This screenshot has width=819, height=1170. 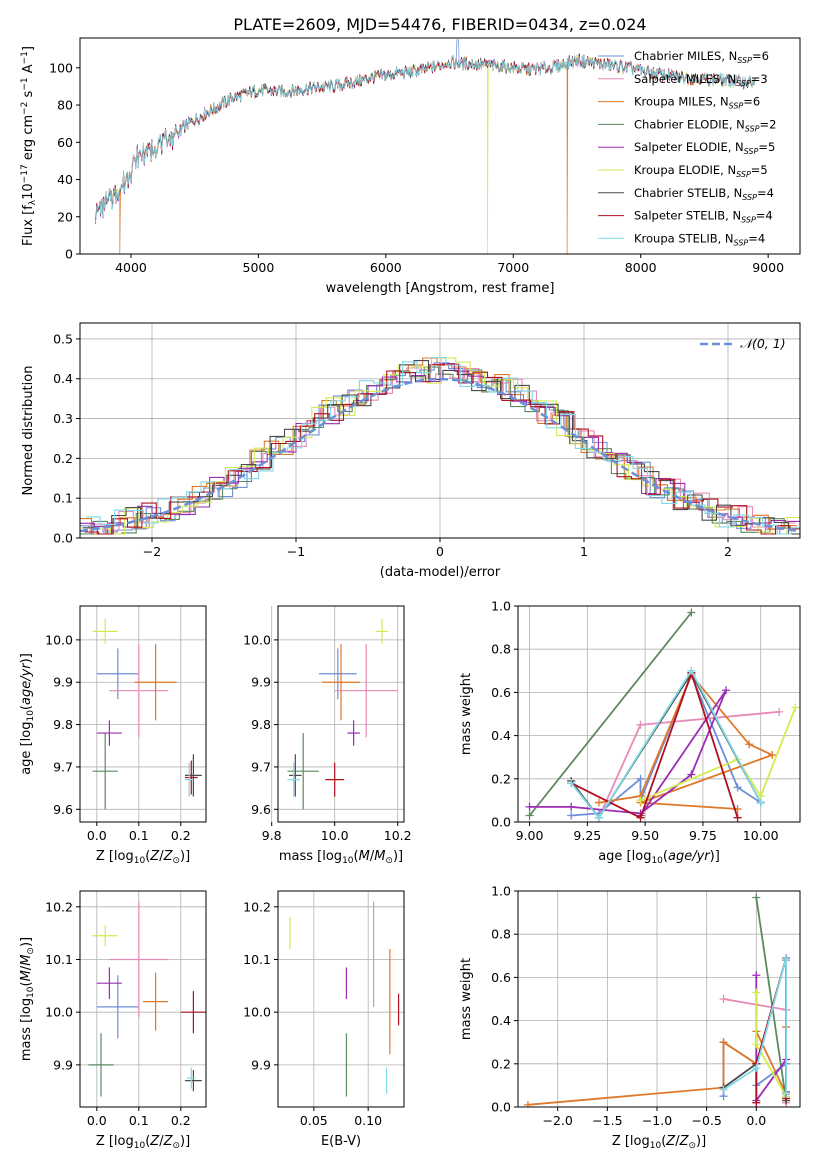 I want to click on y-tick-label: 60, so click(x=65, y=142).